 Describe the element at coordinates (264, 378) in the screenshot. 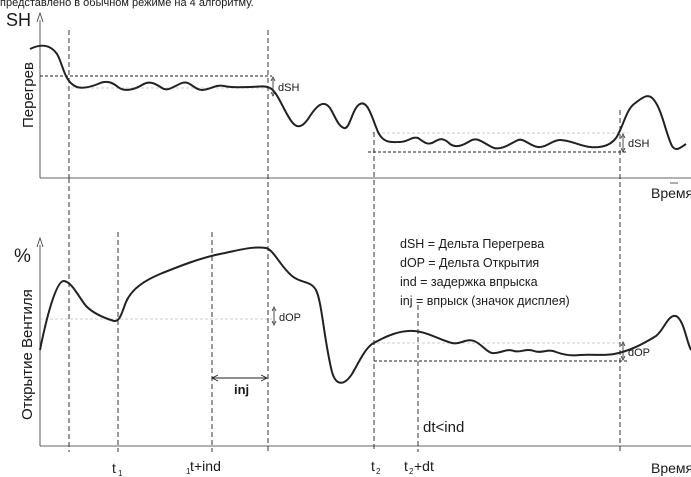

I see `inj-arrow-right-icon` at that location.